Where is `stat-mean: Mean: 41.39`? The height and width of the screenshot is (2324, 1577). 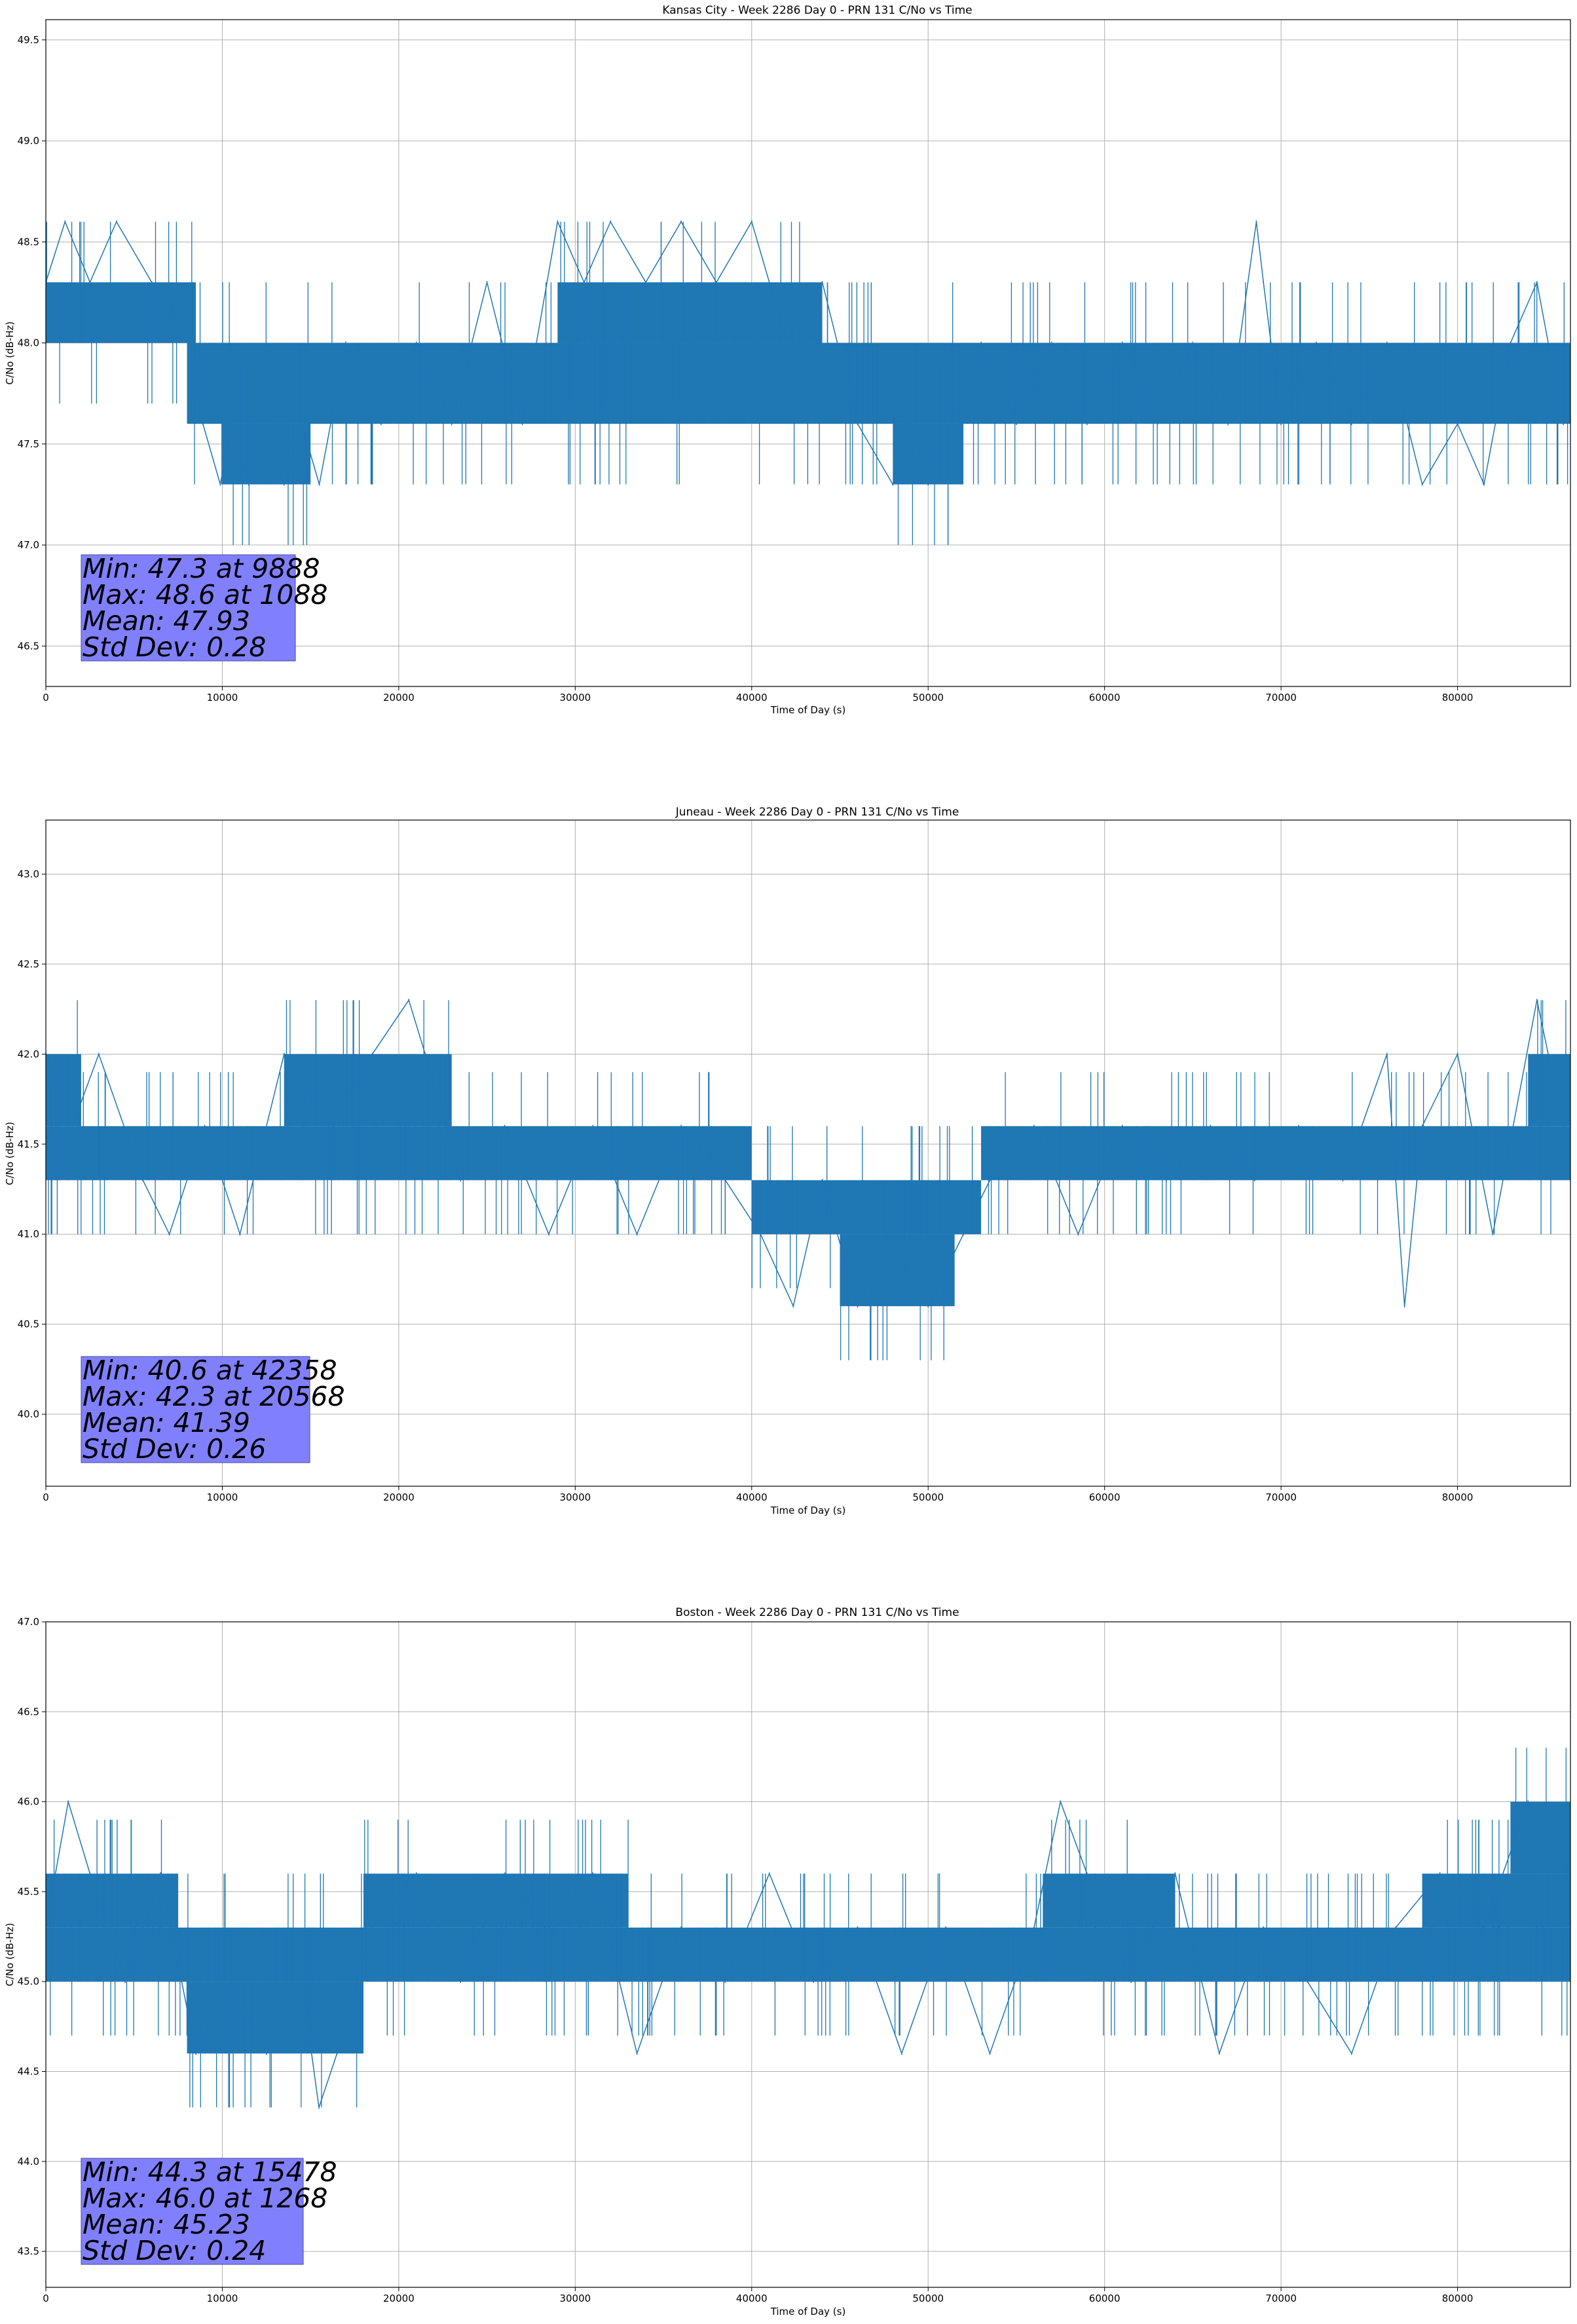 stat-mean: Mean: 41.39 is located at coordinates (166, 1422).